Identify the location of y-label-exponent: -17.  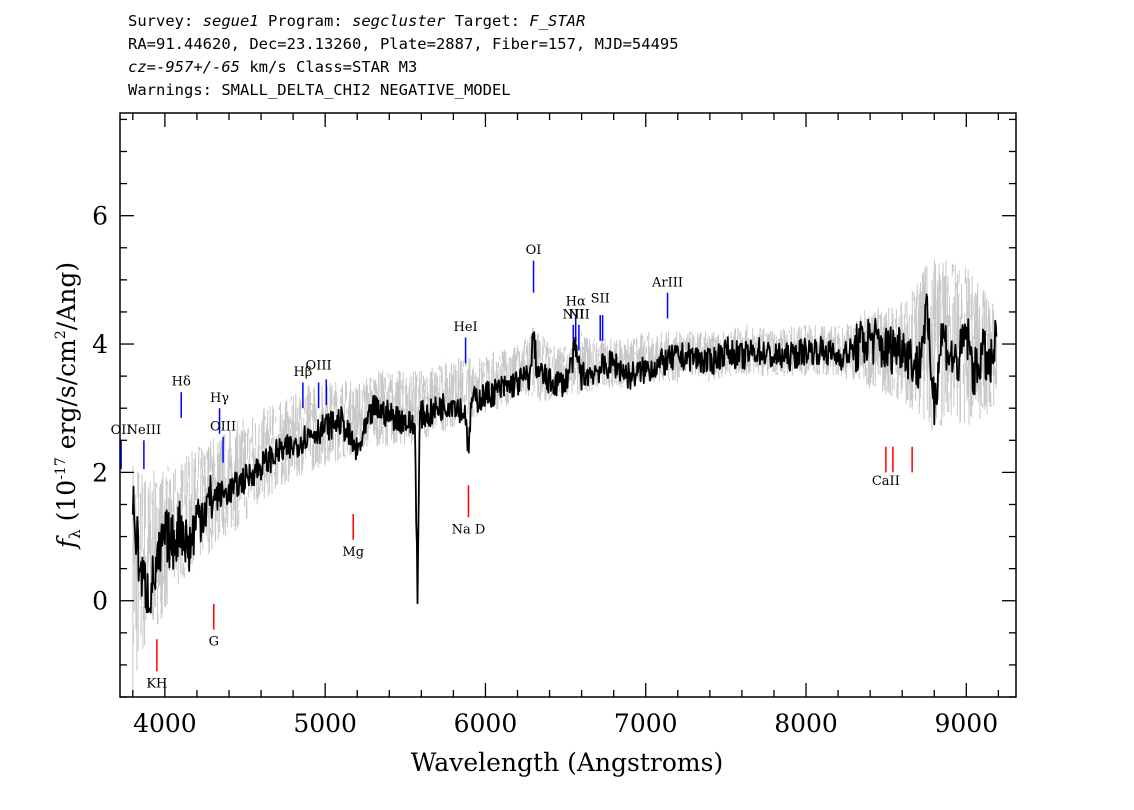
(61, 468).